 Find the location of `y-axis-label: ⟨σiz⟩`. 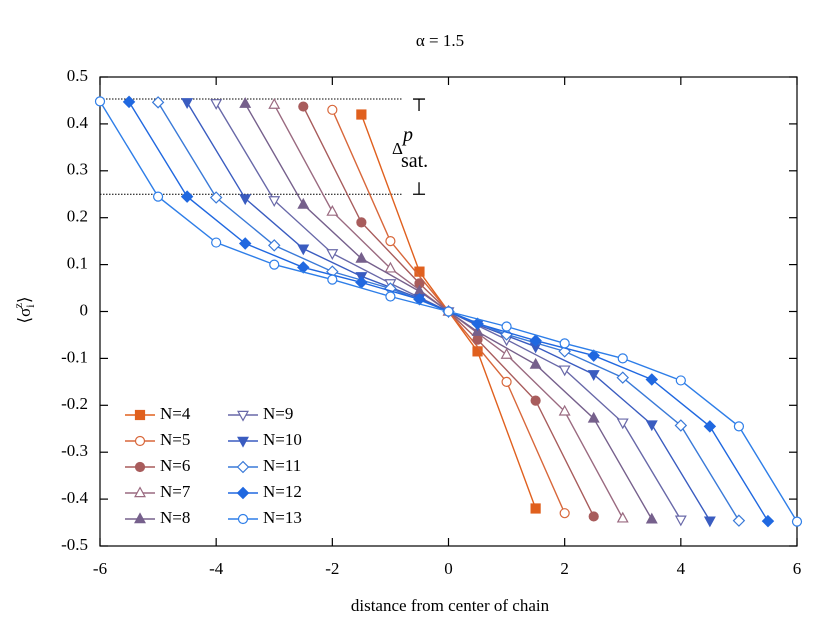

y-axis-label: ⟨σiz⟩ is located at coordinates (24, 309).